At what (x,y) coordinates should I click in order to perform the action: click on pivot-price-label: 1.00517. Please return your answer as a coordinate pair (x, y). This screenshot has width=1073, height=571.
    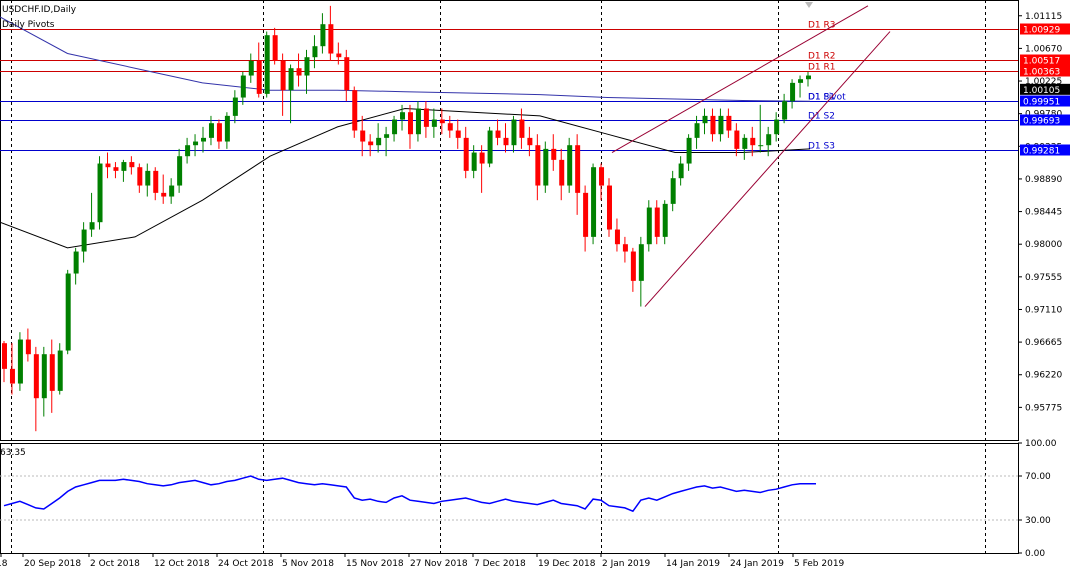
    Looking at the image, I should click on (1041, 62).